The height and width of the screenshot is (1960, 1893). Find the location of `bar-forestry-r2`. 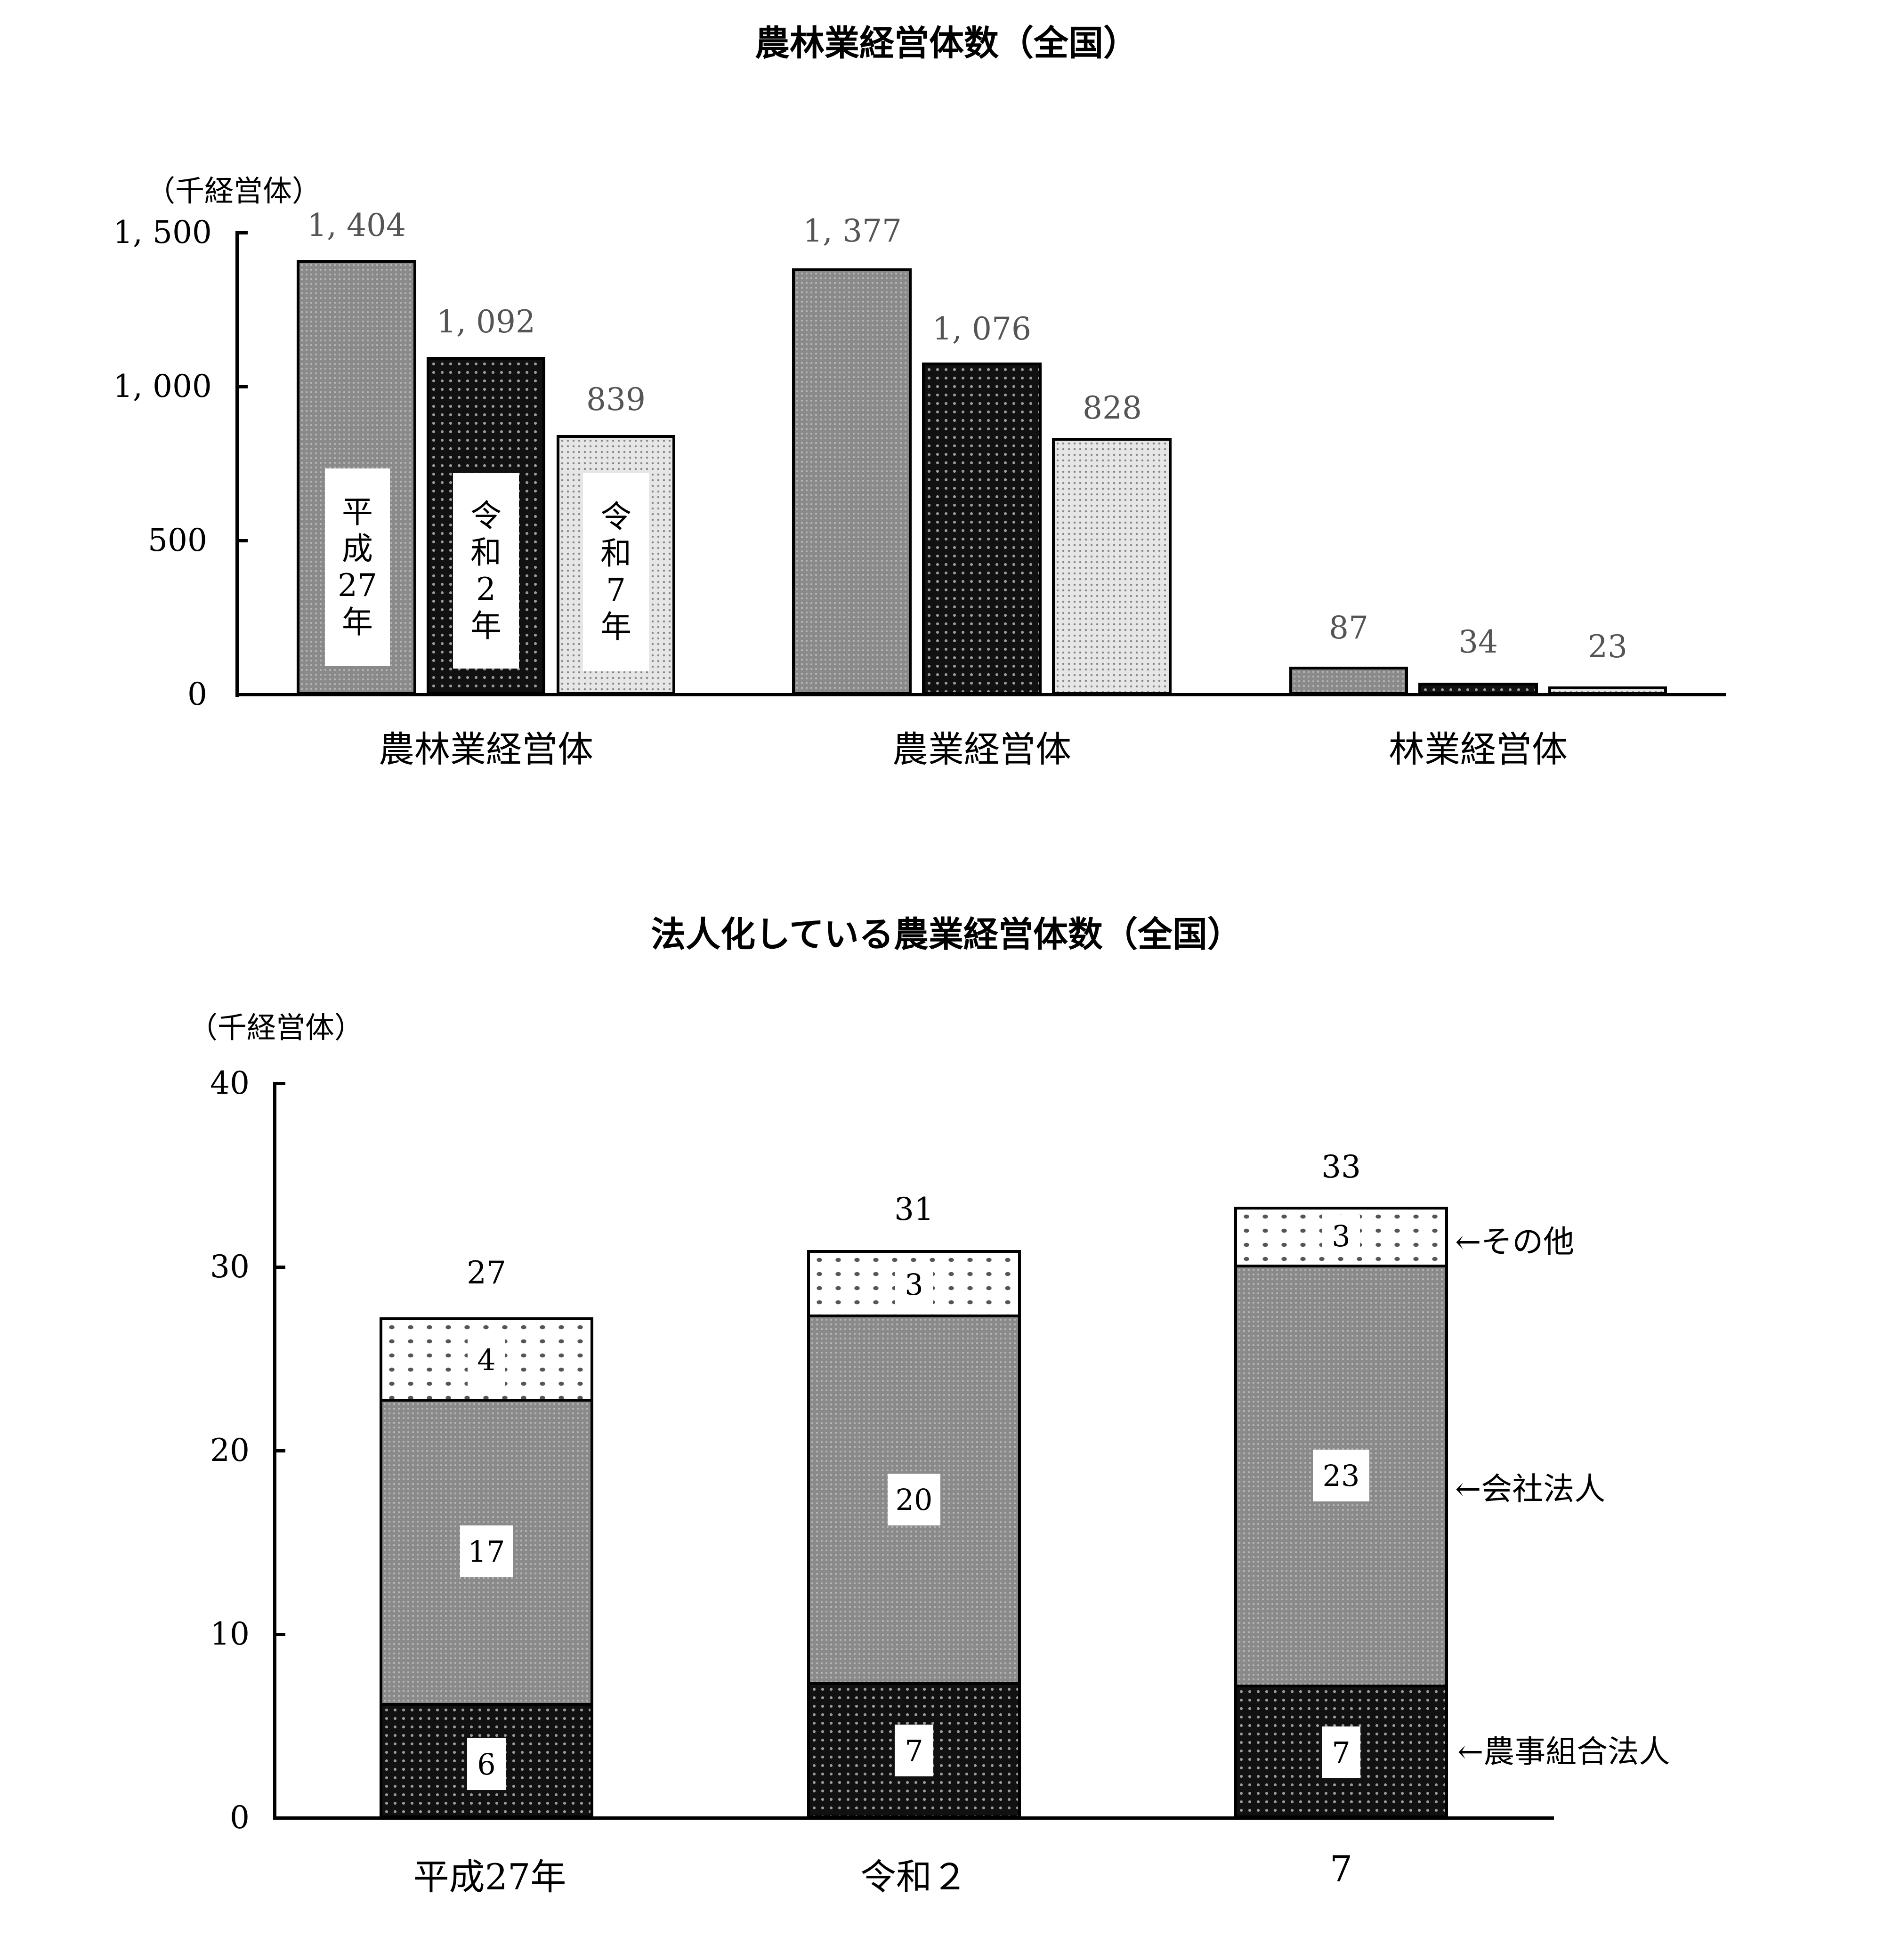

bar-forestry-r2 is located at coordinates (1478, 689).